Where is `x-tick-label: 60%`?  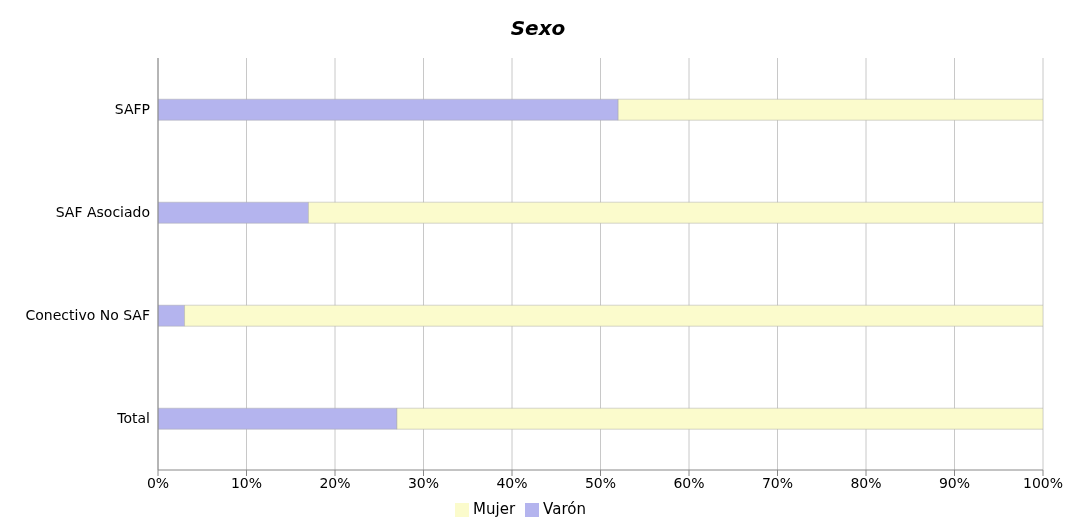 x-tick-label: 60% is located at coordinates (689, 482).